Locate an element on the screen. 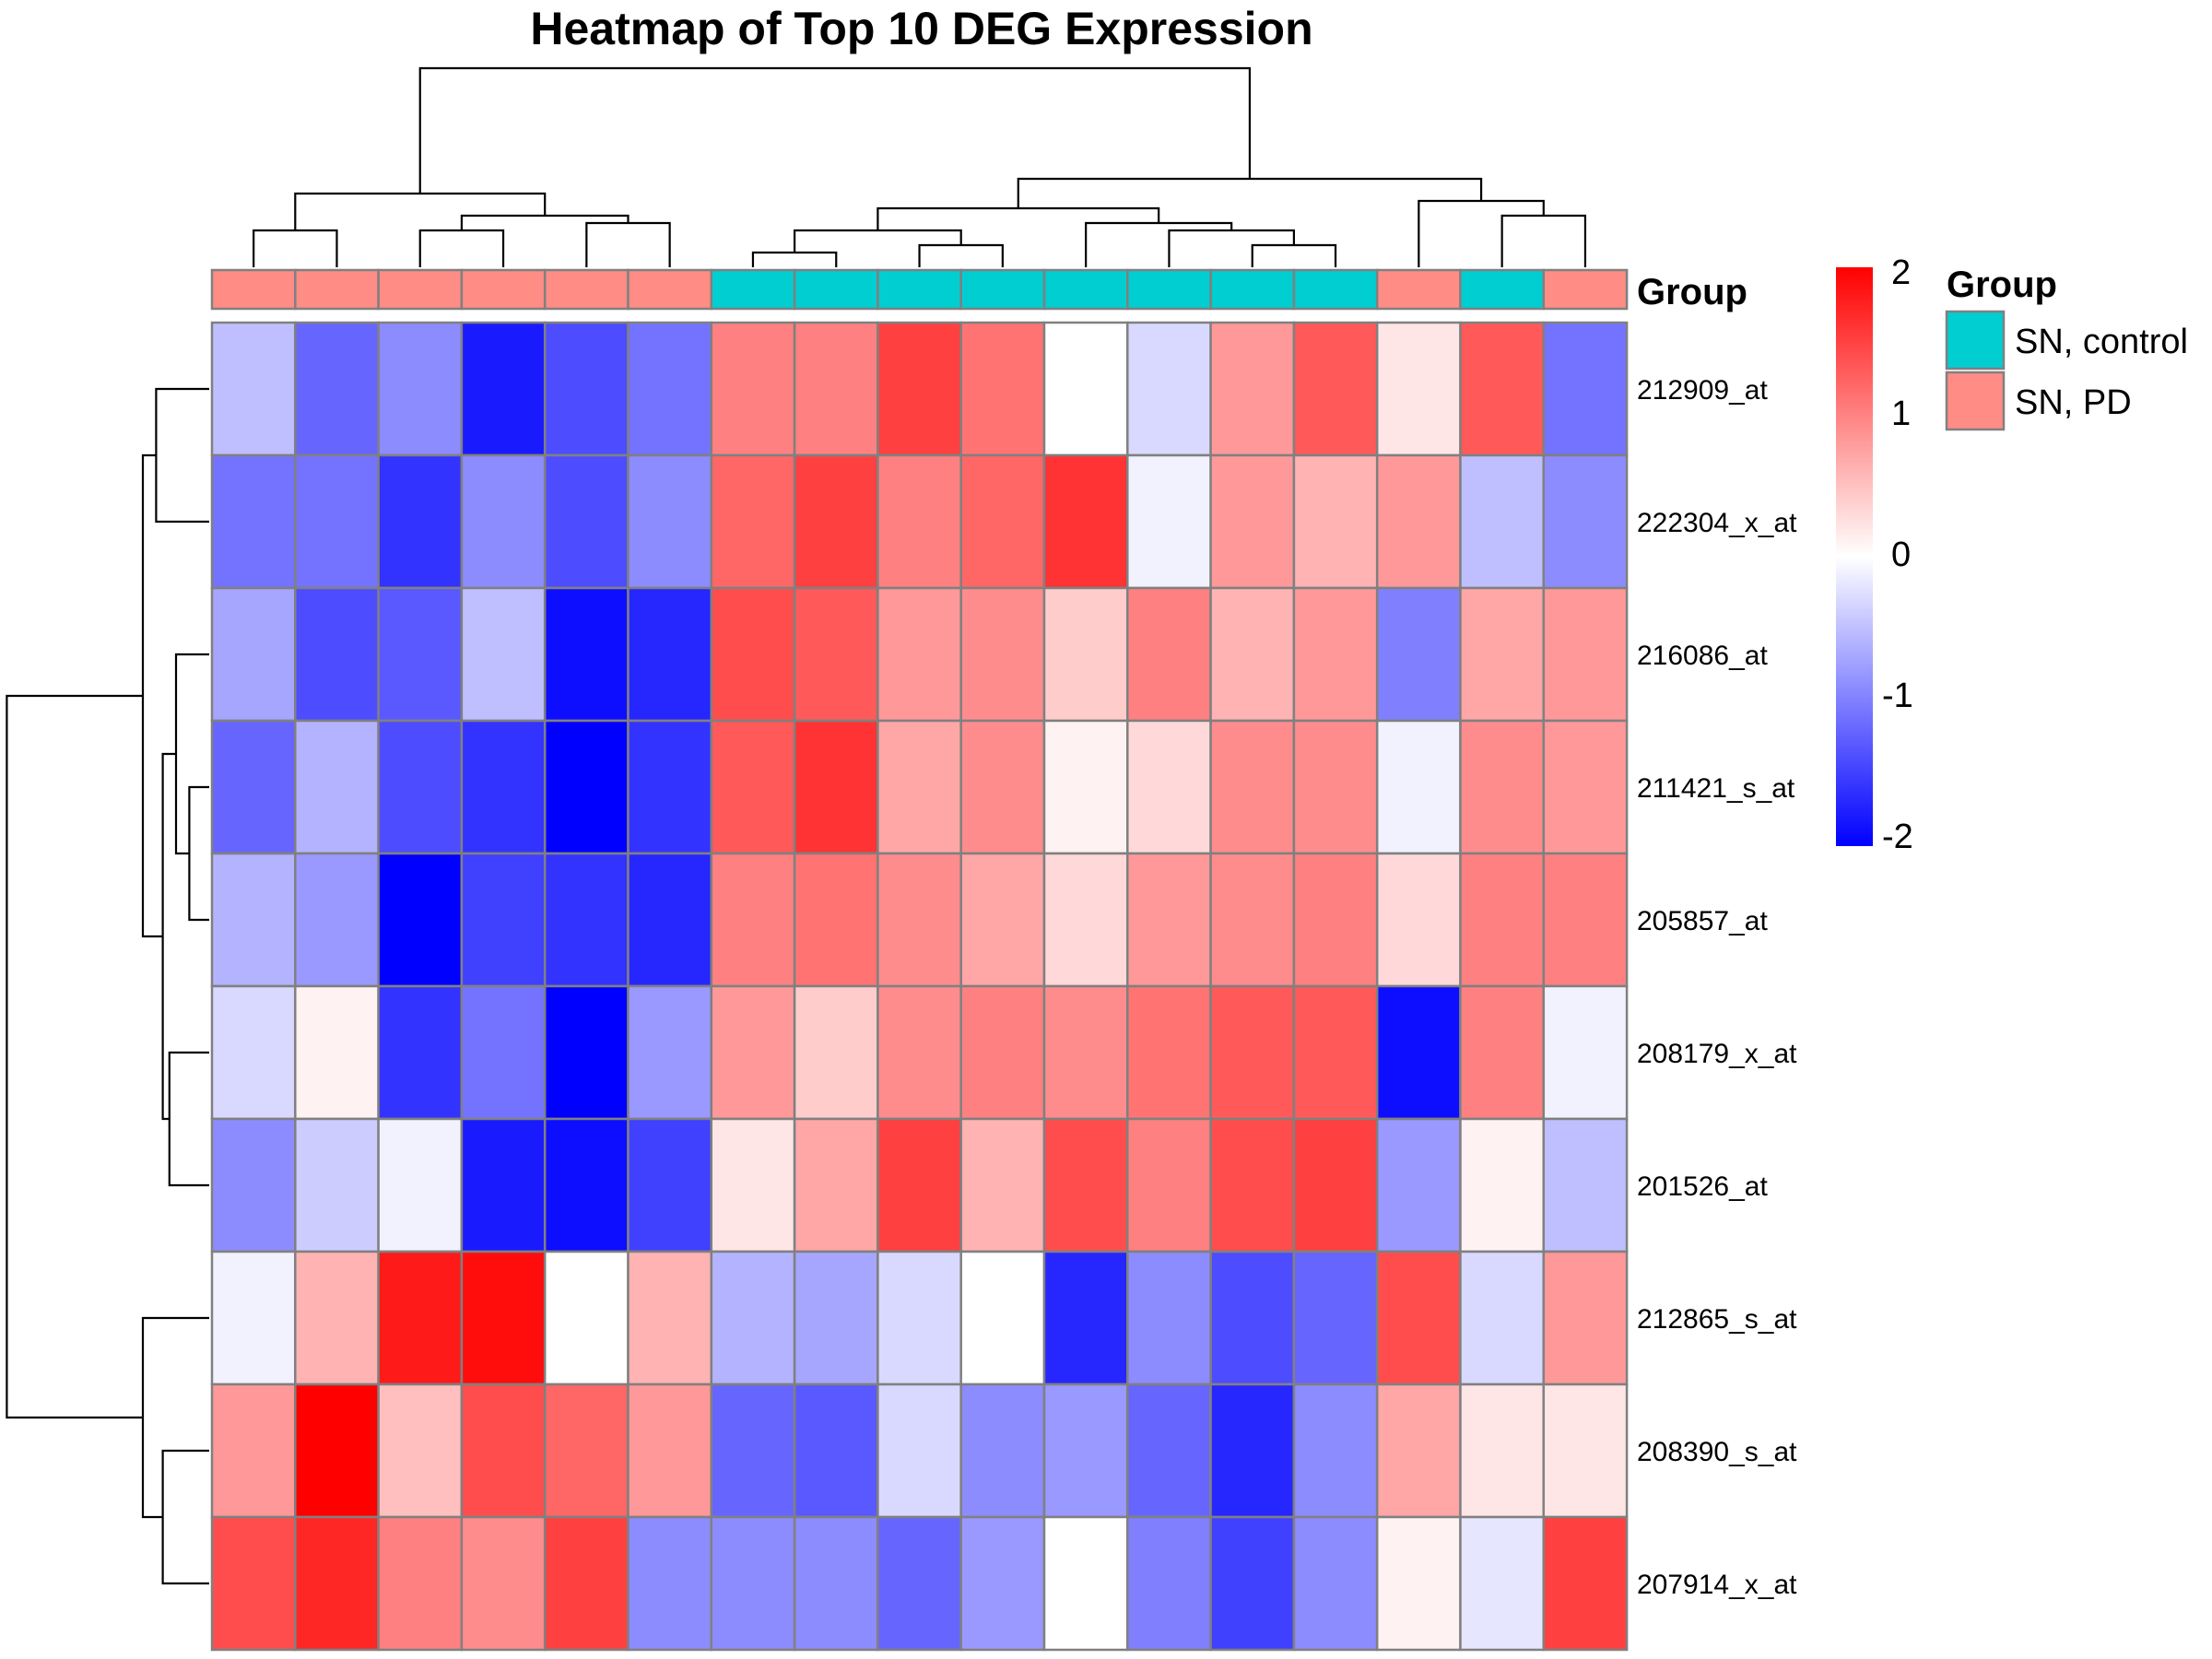  group-annotation-label: Group is located at coordinates (1692, 292).